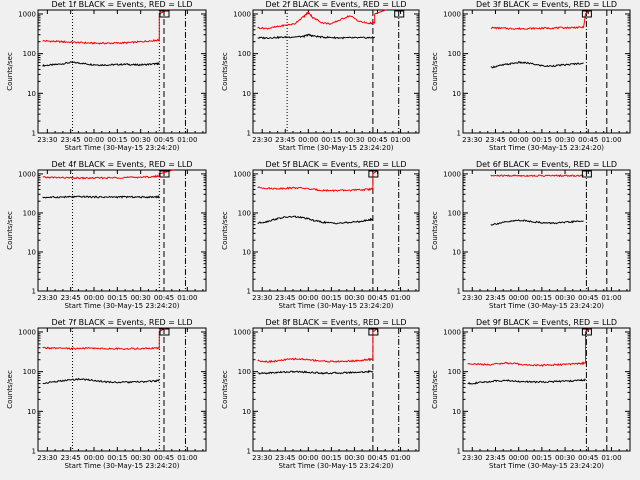 The image size is (640, 480). Describe the element at coordinates (546, 164) in the screenshot. I see `panel-title: Det 6f BLACK = Events, RED = LLD` at that location.